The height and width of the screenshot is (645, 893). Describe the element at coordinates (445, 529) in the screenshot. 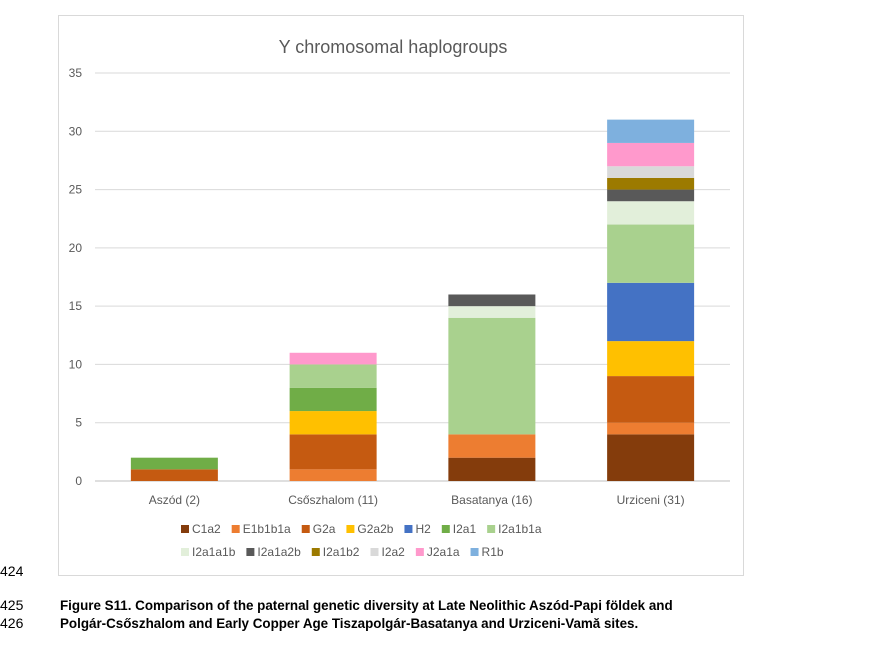

I see `legend-swatch-i2a1` at that location.